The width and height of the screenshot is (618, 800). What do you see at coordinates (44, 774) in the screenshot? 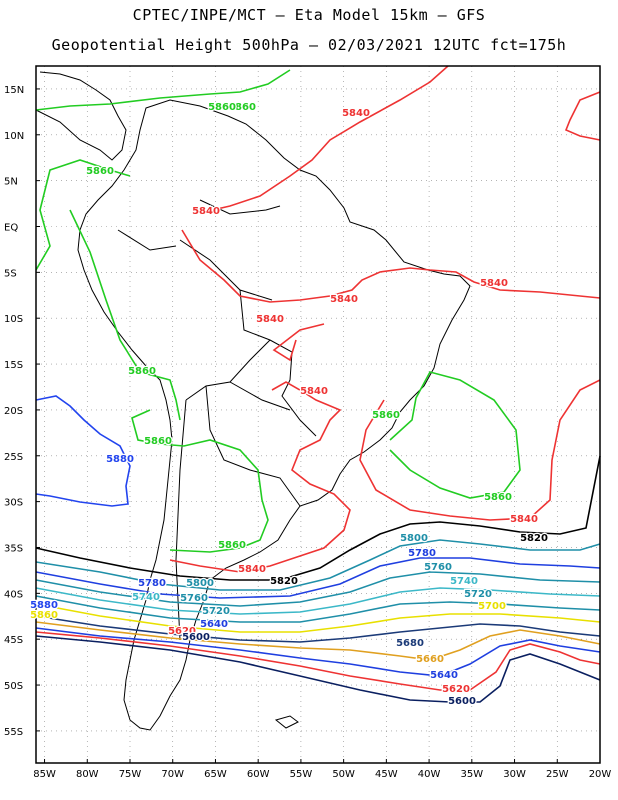
I see `lon-tick-label: 85W` at bounding box center [44, 774].